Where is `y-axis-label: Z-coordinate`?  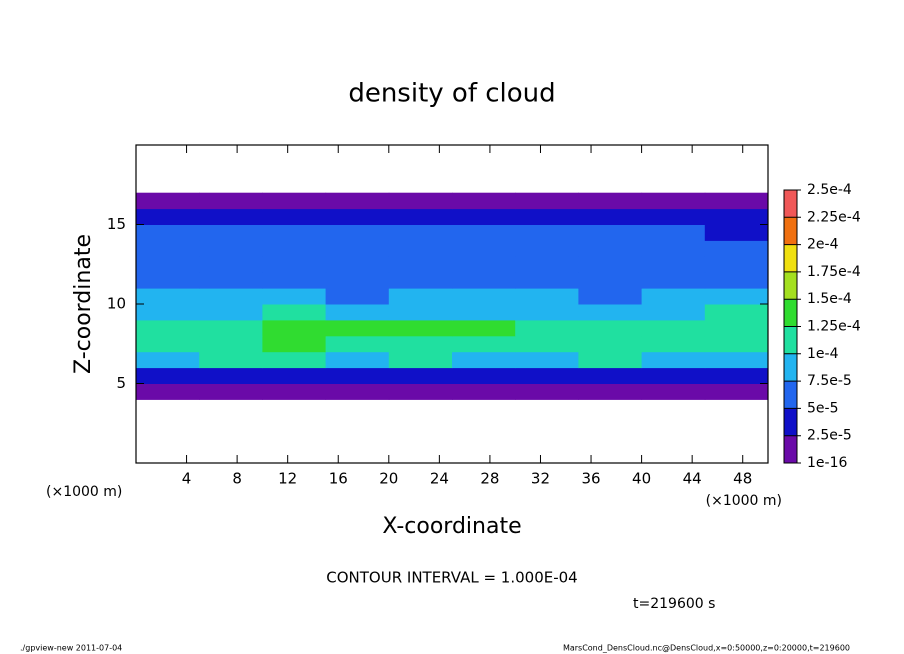
y-axis-label: Z-coordinate is located at coordinates (83, 304).